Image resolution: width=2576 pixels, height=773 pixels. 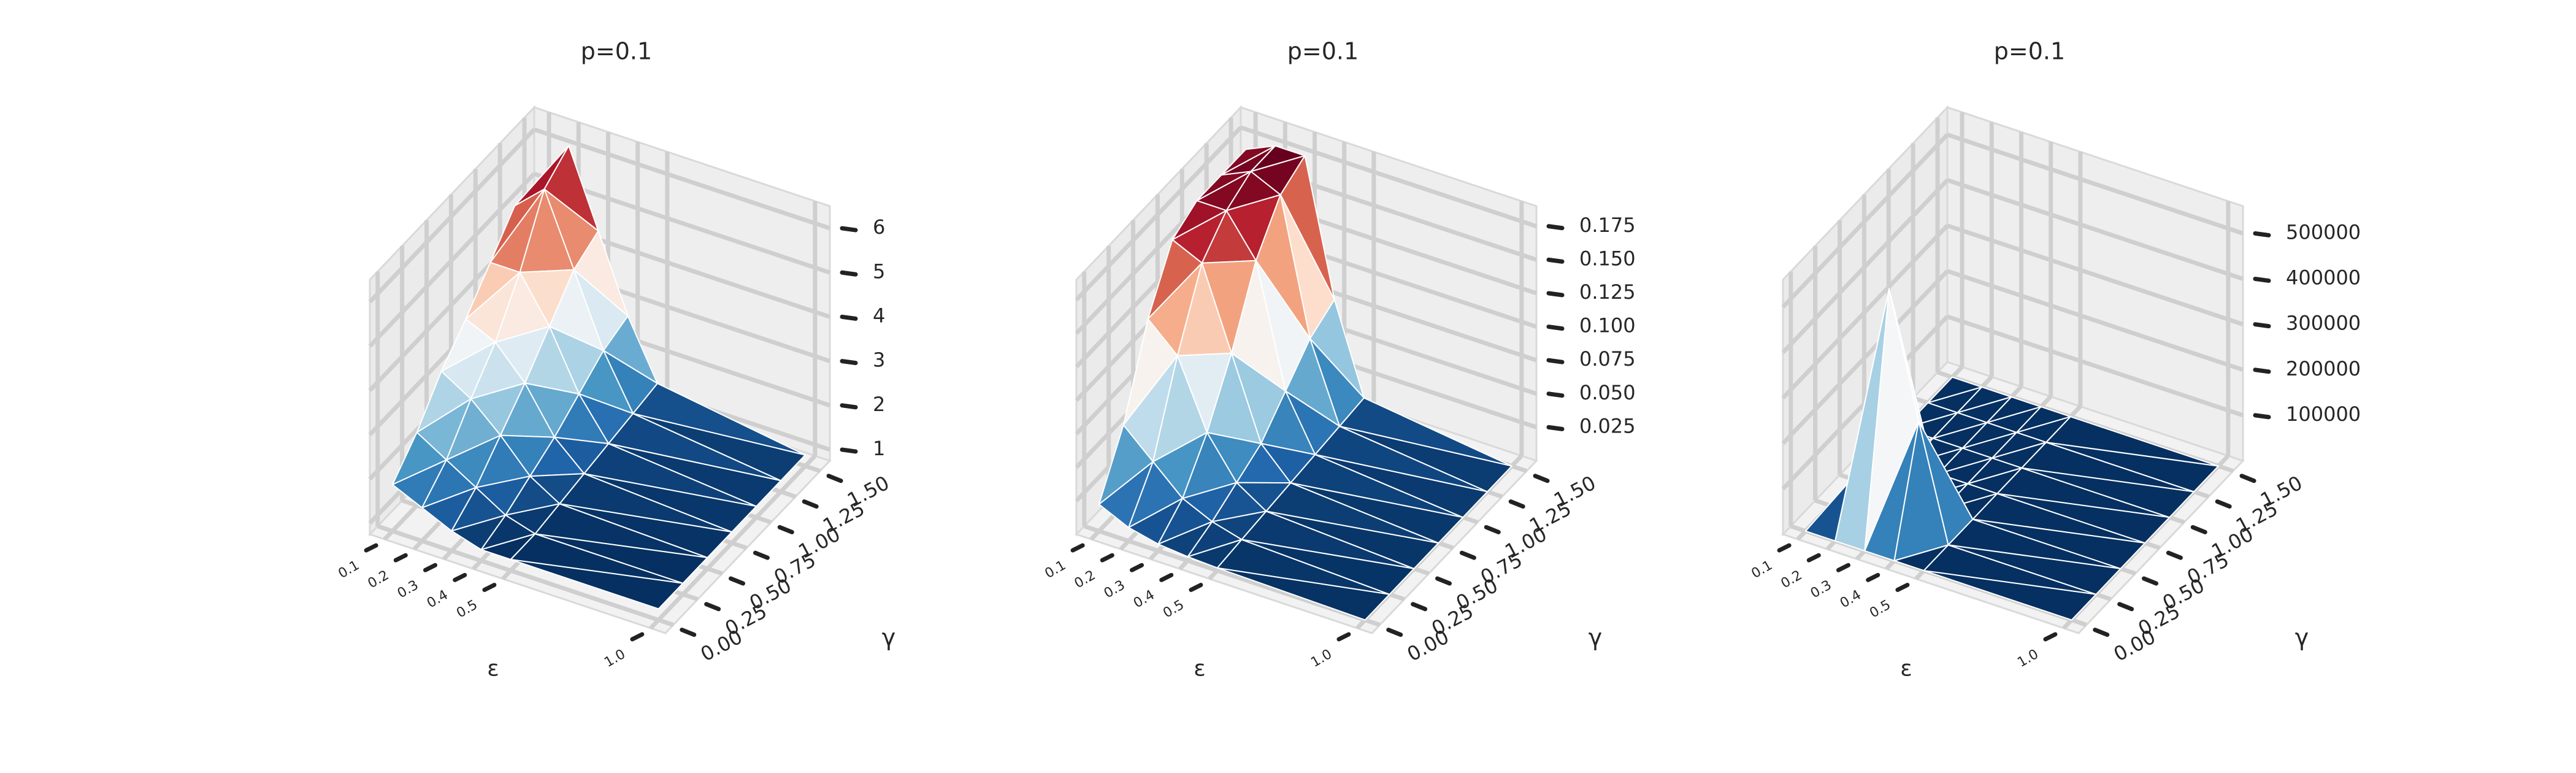 What do you see at coordinates (1607, 325) in the screenshot?
I see `z-tick-label: 0.100` at bounding box center [1607, 325].